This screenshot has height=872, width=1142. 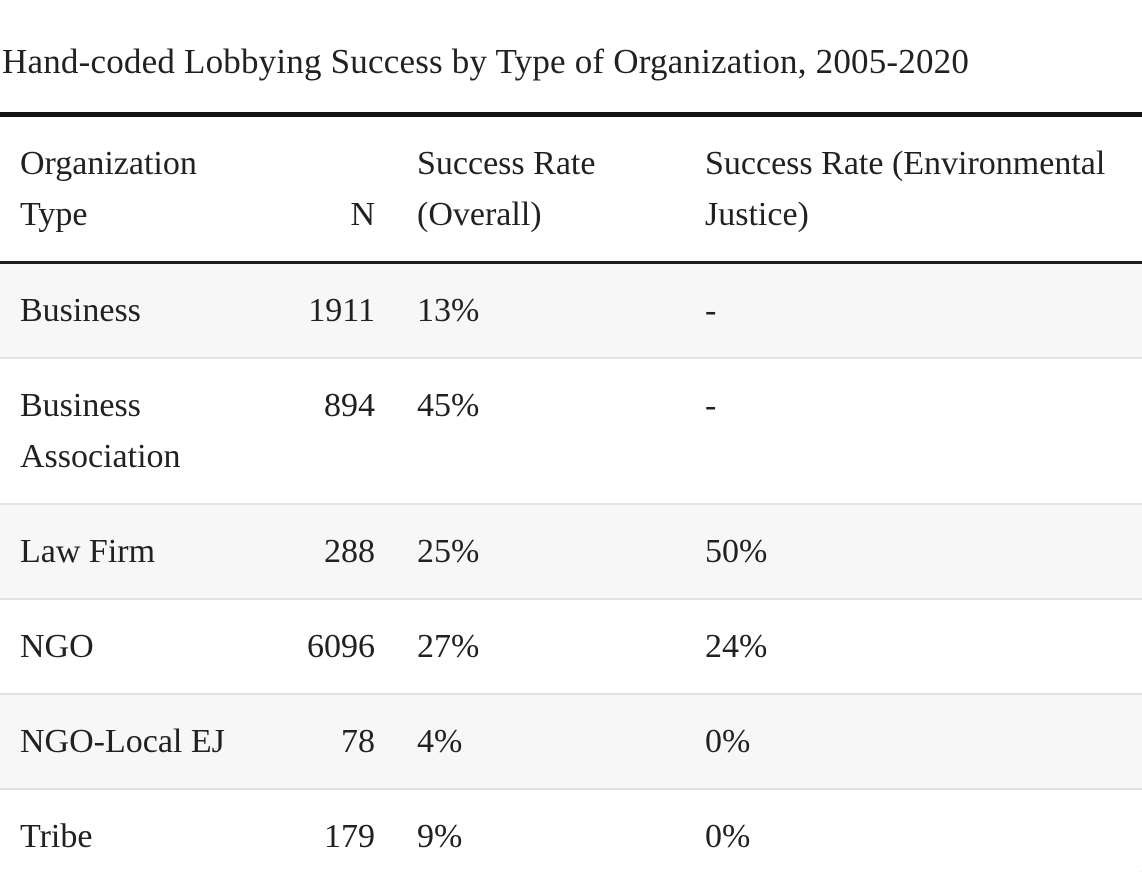 I want to click on table-row-ngo: NGO 6096 27% 24%, so click(x=571, y=646).